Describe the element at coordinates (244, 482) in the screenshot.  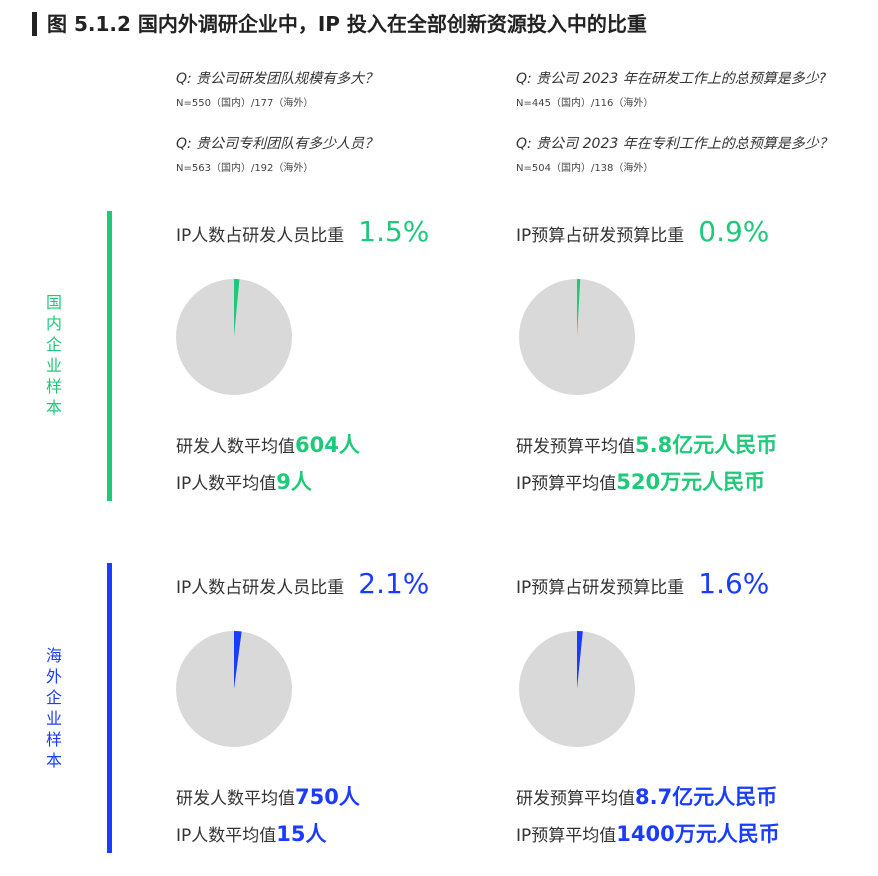
I see `avg-line-2: IP人数平均值9人` at that location.